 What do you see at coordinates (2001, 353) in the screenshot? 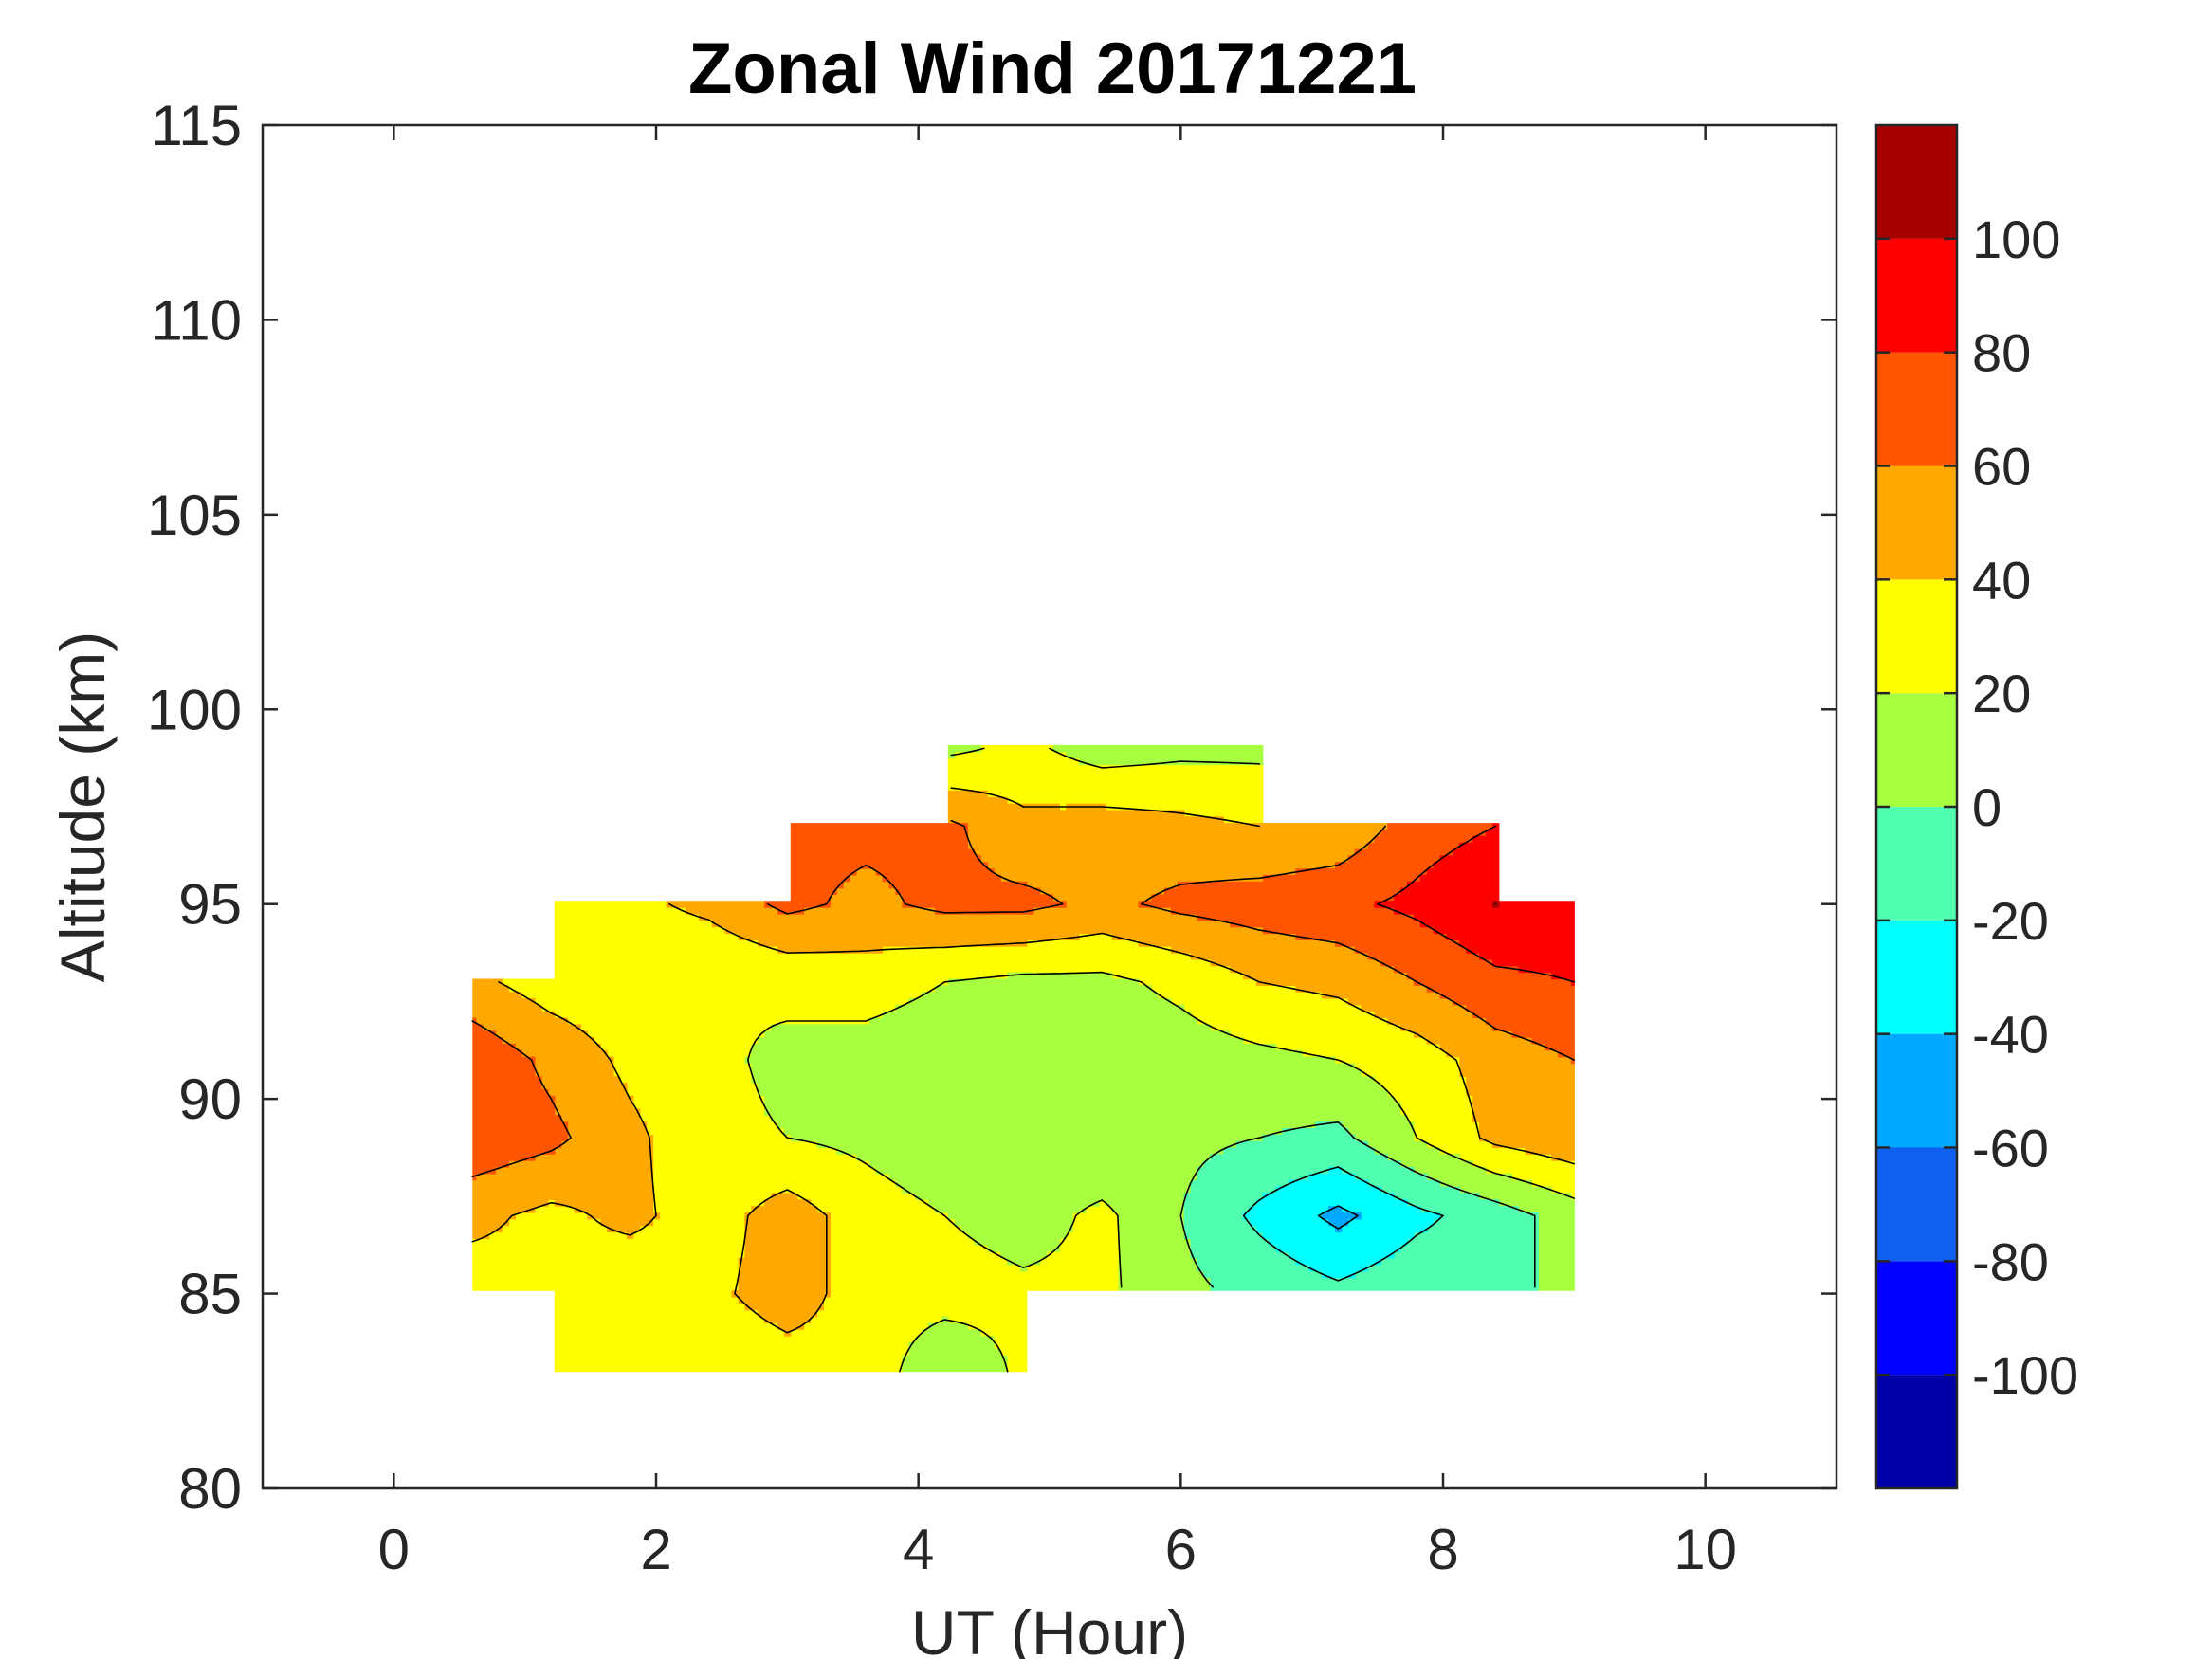
I see `colorbar-tick-label: 80` at bounding box center [2001, 353].